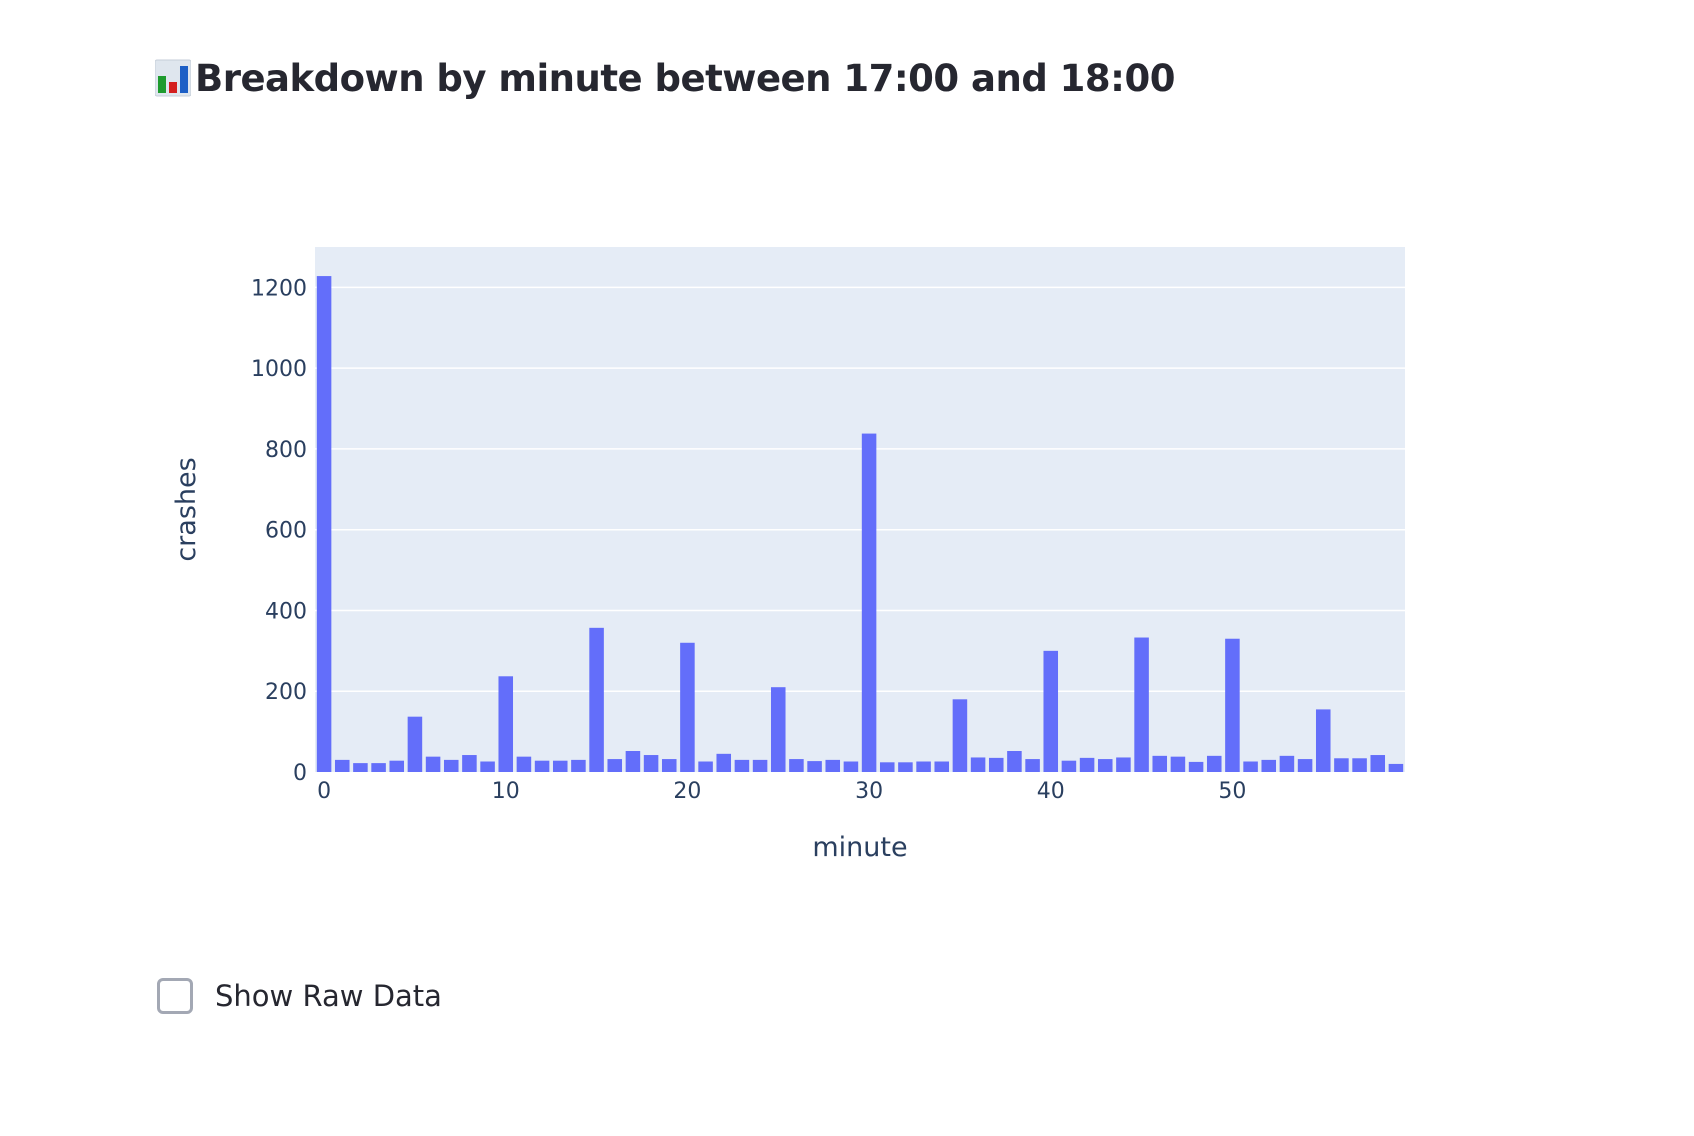  Describe the element at coordinates (175, 996) in the screenshot. I see `show-raw-data-checkbox` at that location.